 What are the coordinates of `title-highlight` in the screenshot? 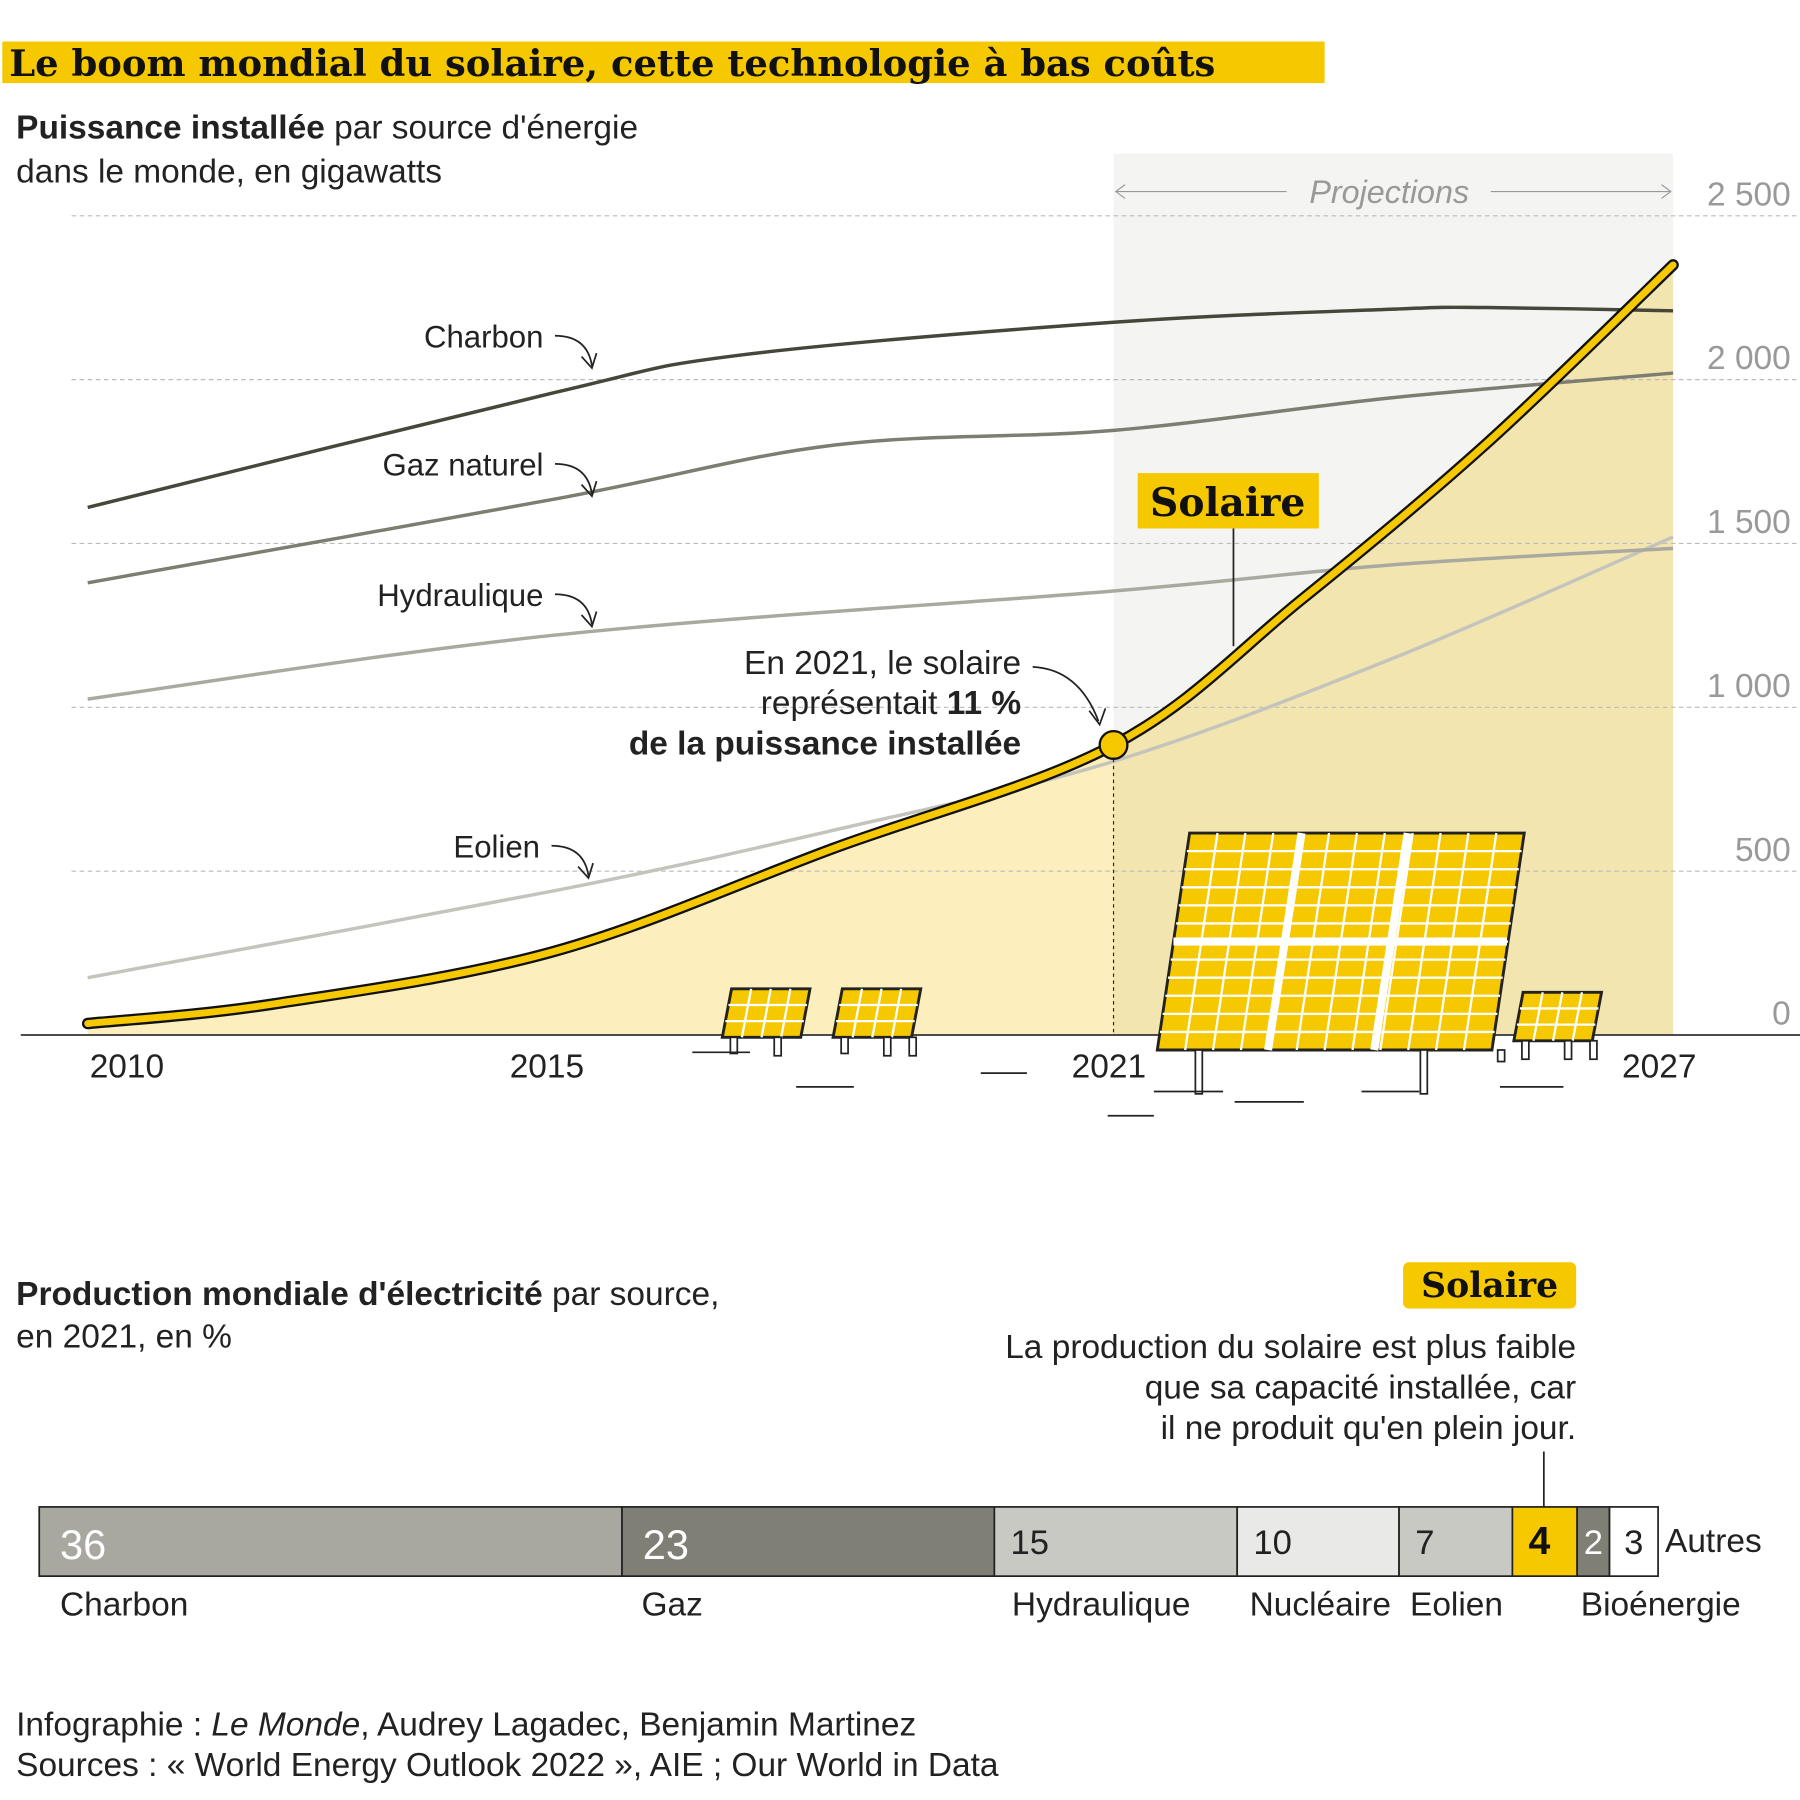 It's located at (663, 62).